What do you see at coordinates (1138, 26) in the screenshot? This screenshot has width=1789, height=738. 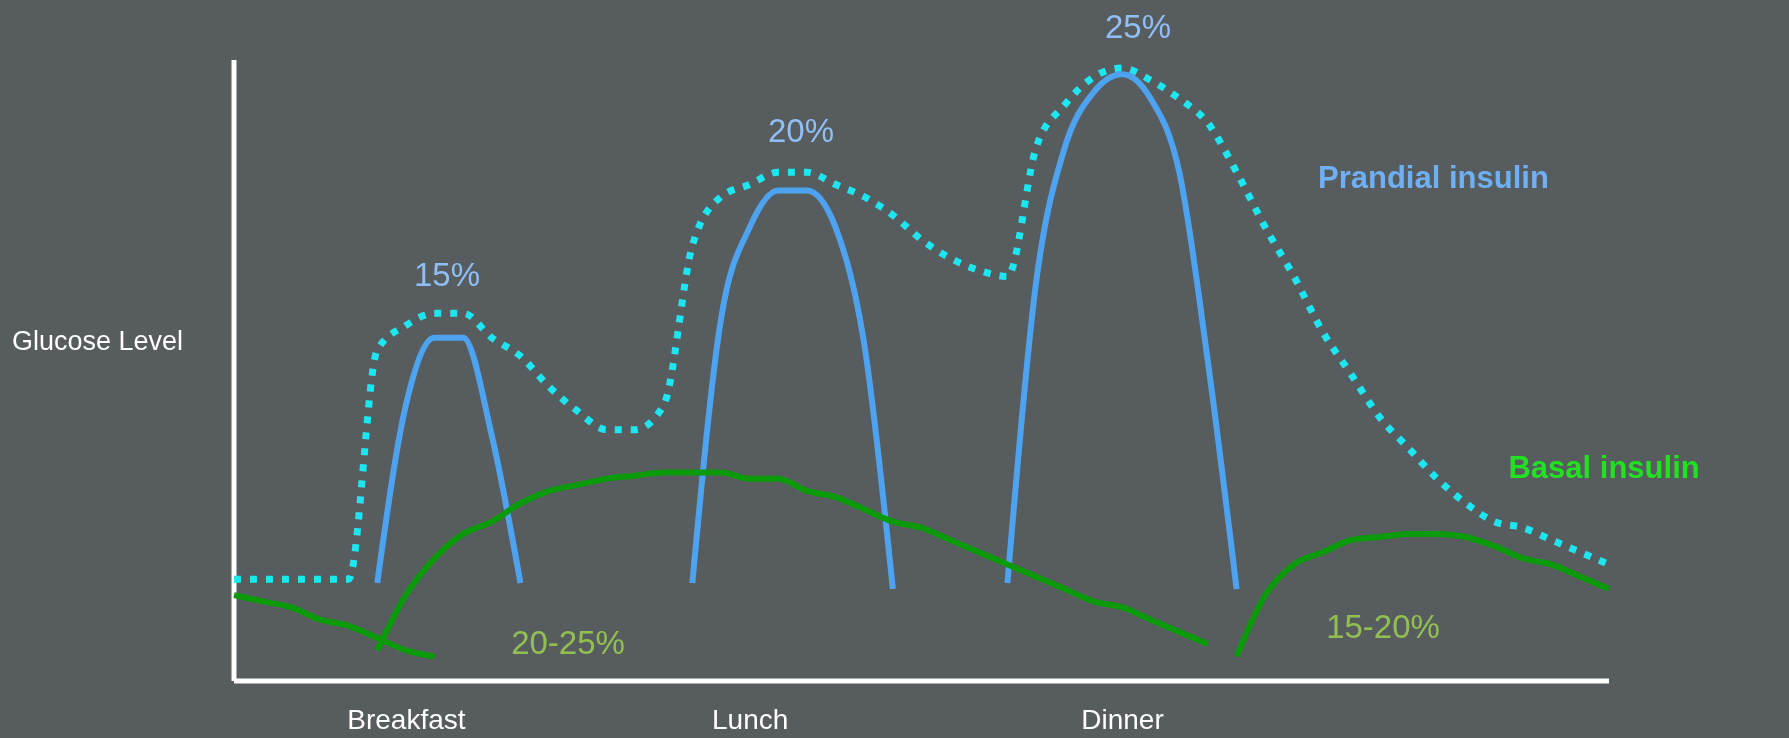 I see `text: 25%` at bounding box center [1138, 26].